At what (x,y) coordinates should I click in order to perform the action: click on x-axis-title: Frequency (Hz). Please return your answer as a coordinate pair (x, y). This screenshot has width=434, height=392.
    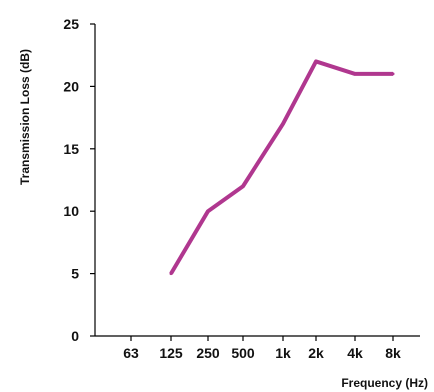
    Looking at the image, I should click on (384, 383).